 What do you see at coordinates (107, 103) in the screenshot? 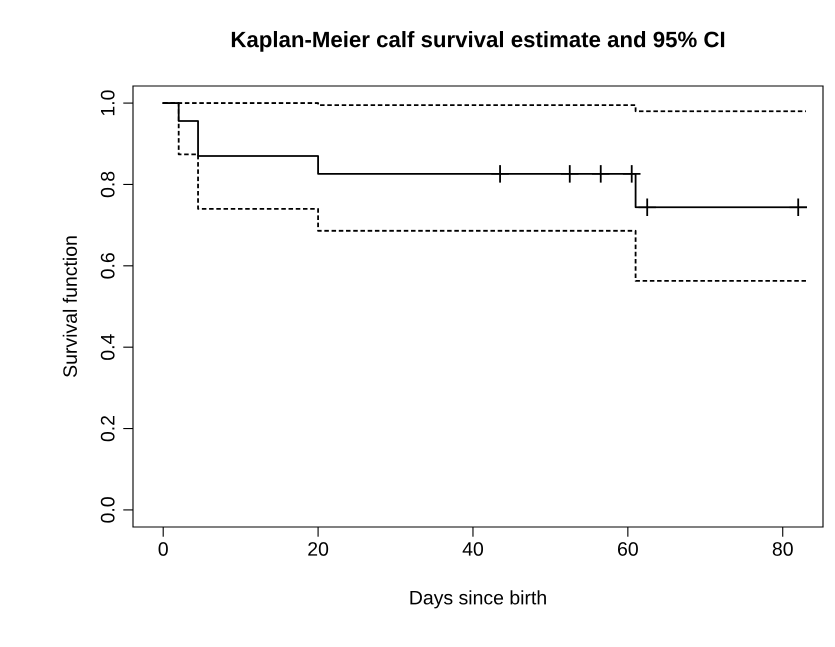
I see `y-tick-label: 1.0` at bounding box center [107, 103].